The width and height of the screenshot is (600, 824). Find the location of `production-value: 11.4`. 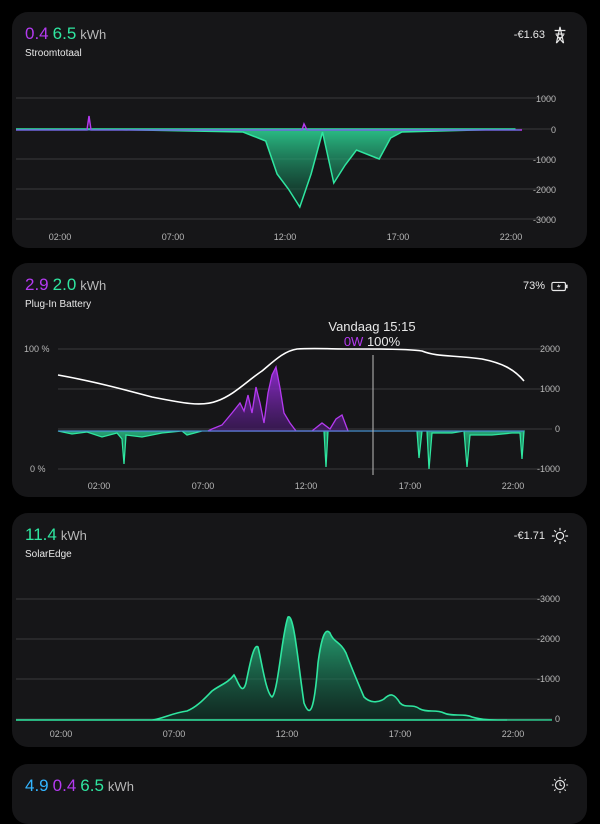

production-value: 11.4 is located at coordinates (41, 534).